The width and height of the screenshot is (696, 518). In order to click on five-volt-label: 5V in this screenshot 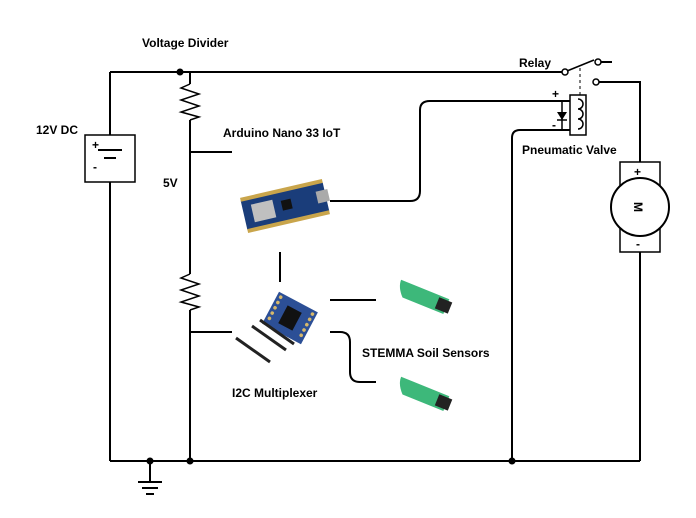, I will do `click(170, 183)`.